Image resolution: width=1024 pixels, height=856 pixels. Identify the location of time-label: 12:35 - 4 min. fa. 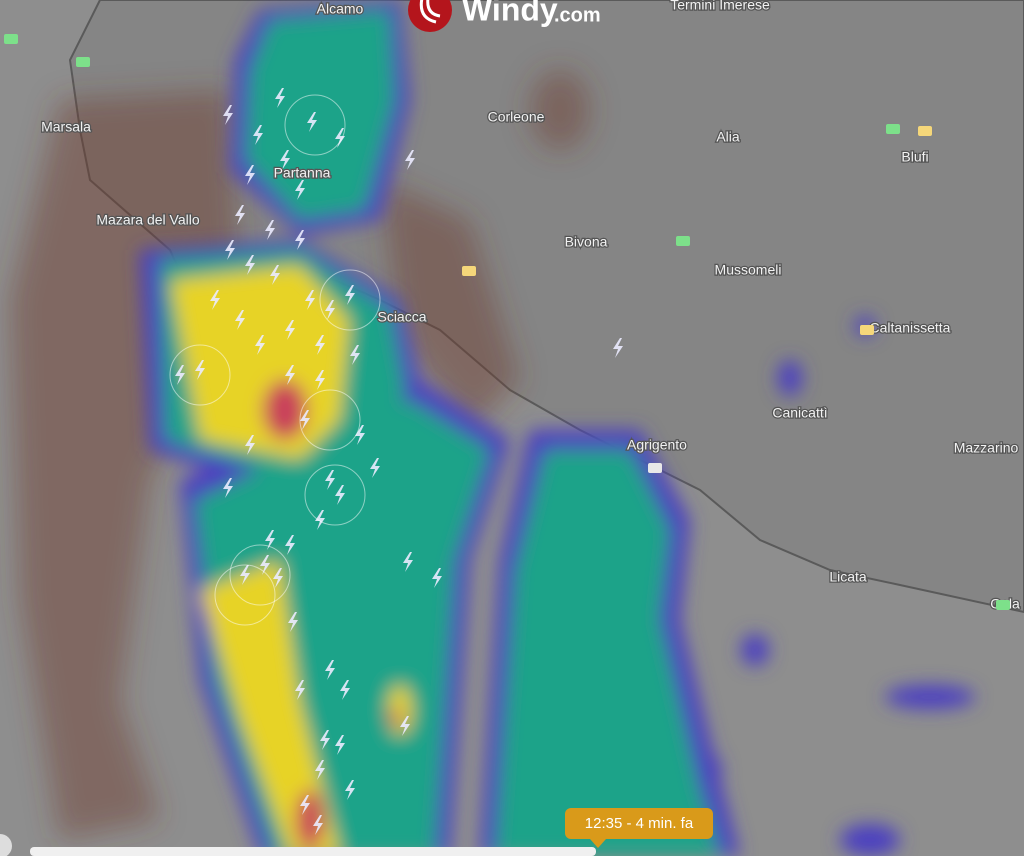
(639, 823).